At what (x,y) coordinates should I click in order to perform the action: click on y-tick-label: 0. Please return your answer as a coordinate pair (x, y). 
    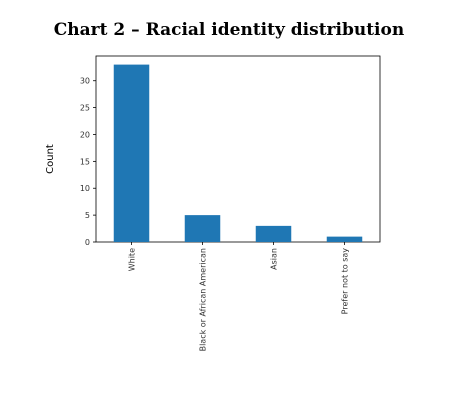
    Looking at the image, I should click on (87, 242).